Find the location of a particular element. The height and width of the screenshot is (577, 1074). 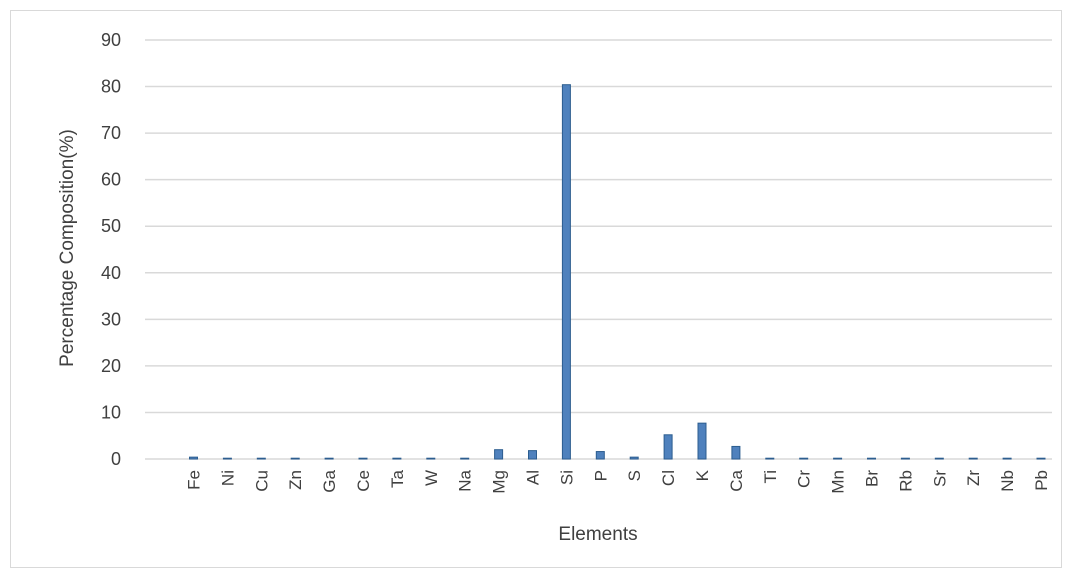

bar-Zn is located at coordinates (295, 458).